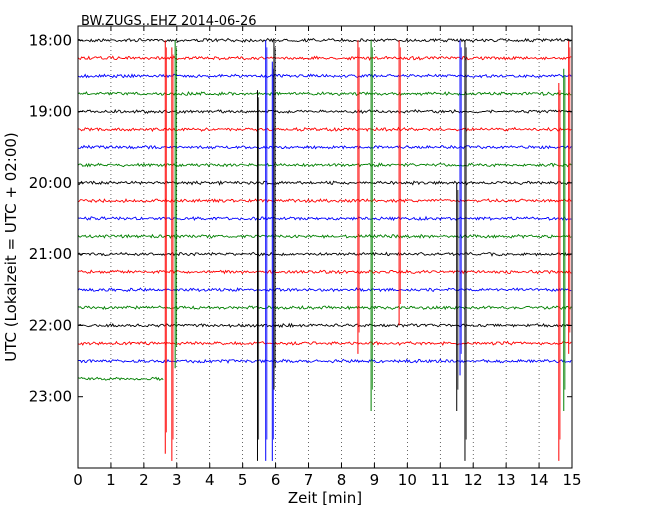 This screenshot has height=520, width=650. Describe the element at coordinates (325, 498) in the screenshot. I see `x-axis-label: Zeit [min]` at that location.